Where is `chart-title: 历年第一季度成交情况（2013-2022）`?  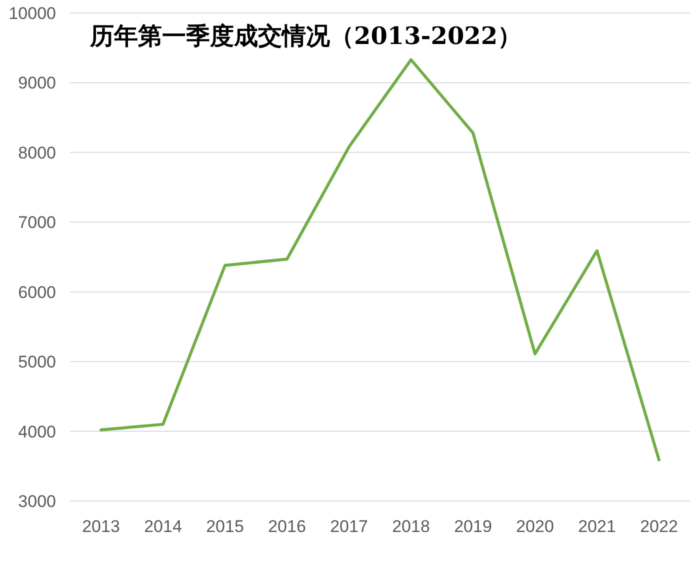
chart-title: 历年第一季度成交情况（2013-2022） is located at coordinates (305, 35).